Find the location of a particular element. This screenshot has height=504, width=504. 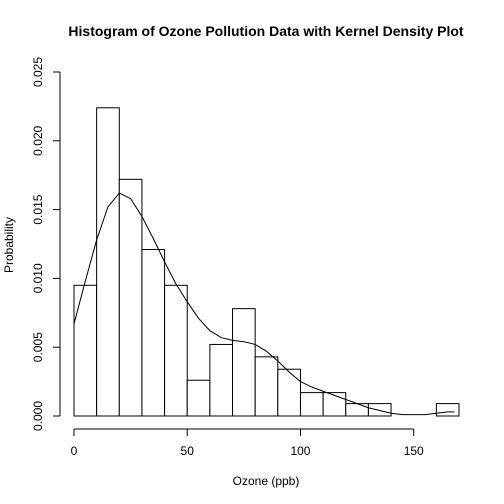

y-tick-label: 0.010 is located at coordinates (38, 278).